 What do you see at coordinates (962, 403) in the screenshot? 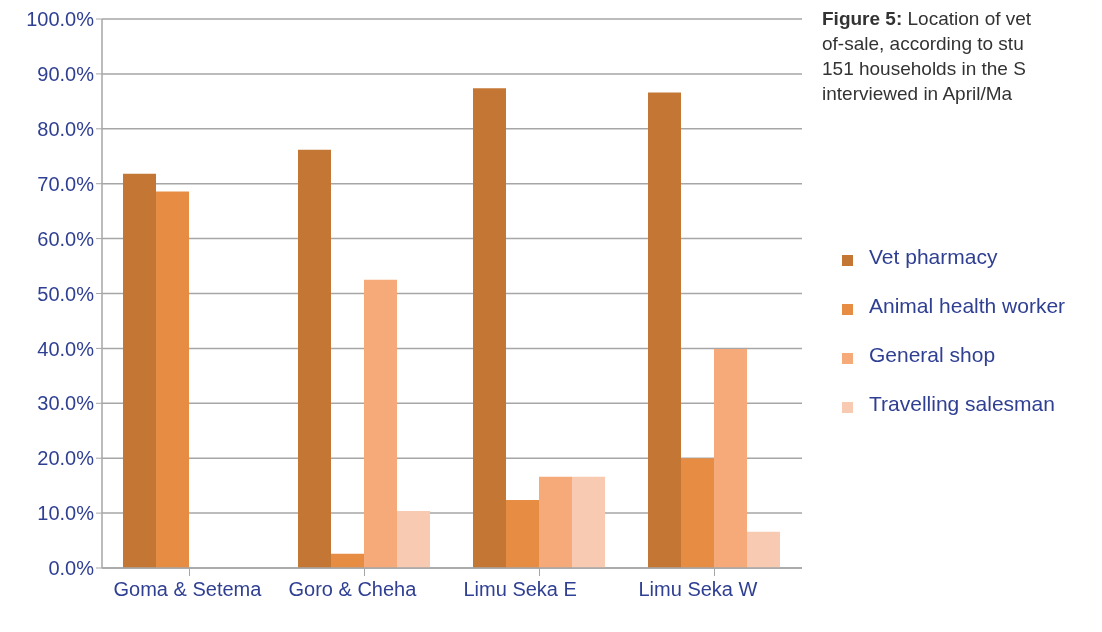
I see `legend-label: Travelling salesman` at bounding box center [962, 403].